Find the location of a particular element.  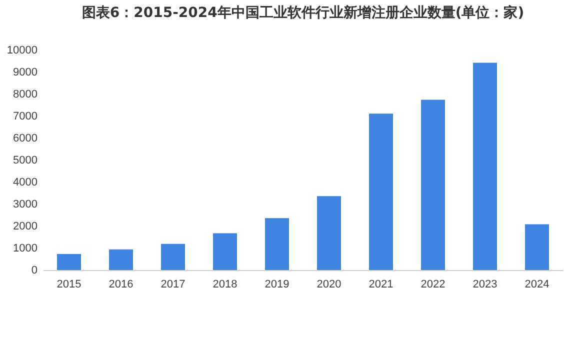

x-tick-label: 2021 is located at coordinates (381, 284).